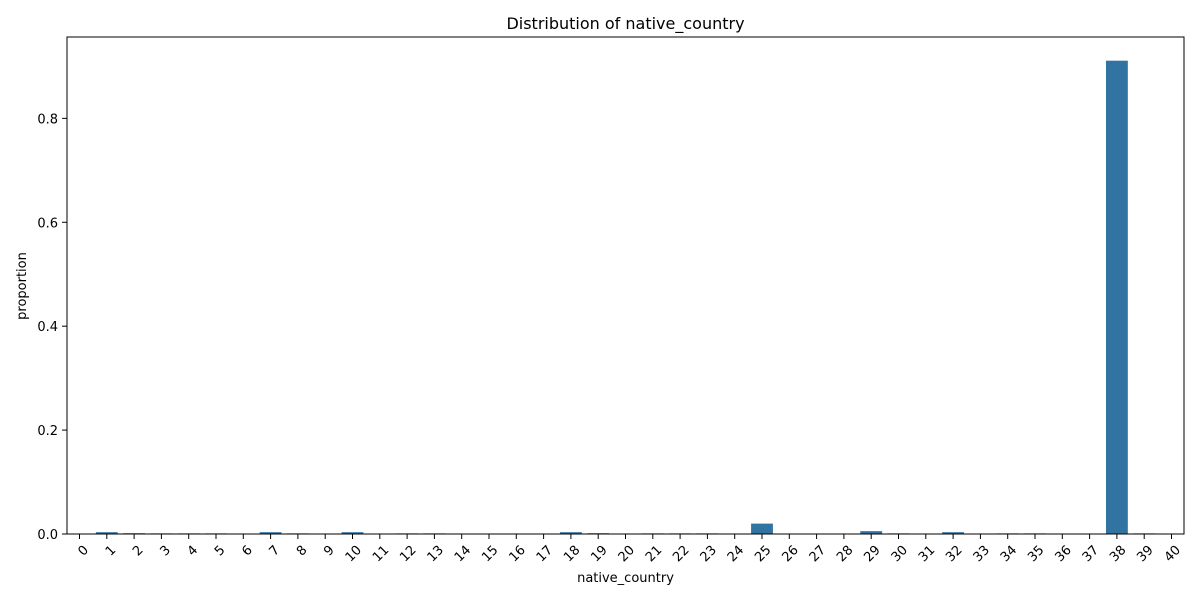  What do you see at coordinates (436, 554) in the screenshot?
I see `x-tick-label: 13` at bounding box center [436, 554].